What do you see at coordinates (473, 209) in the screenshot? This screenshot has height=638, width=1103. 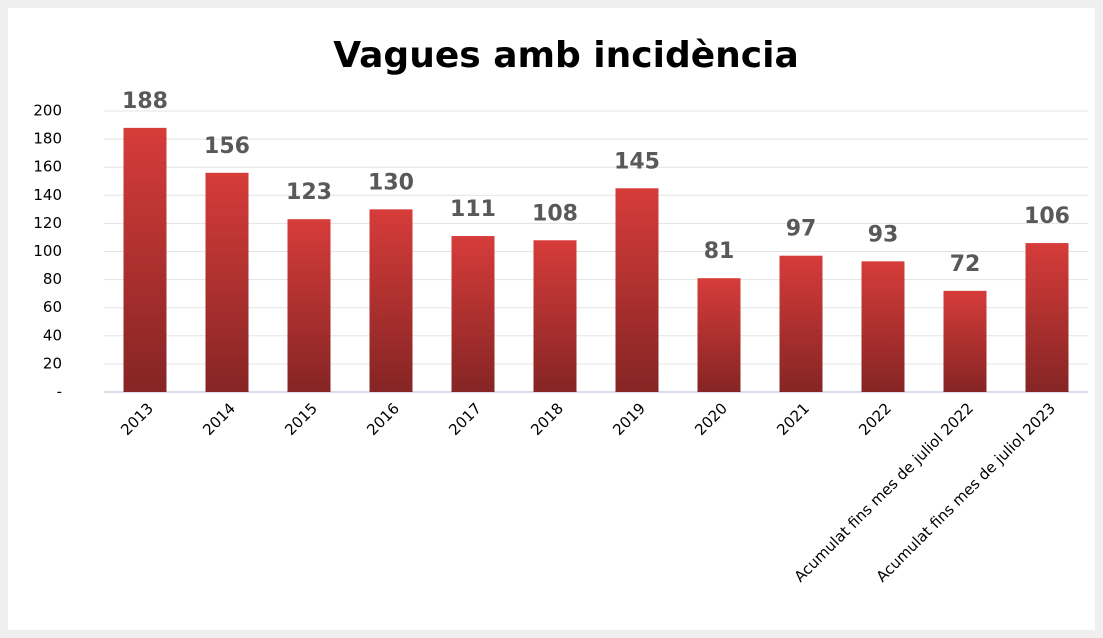 I see `value-label: 111` at bounding box center [473, 209].